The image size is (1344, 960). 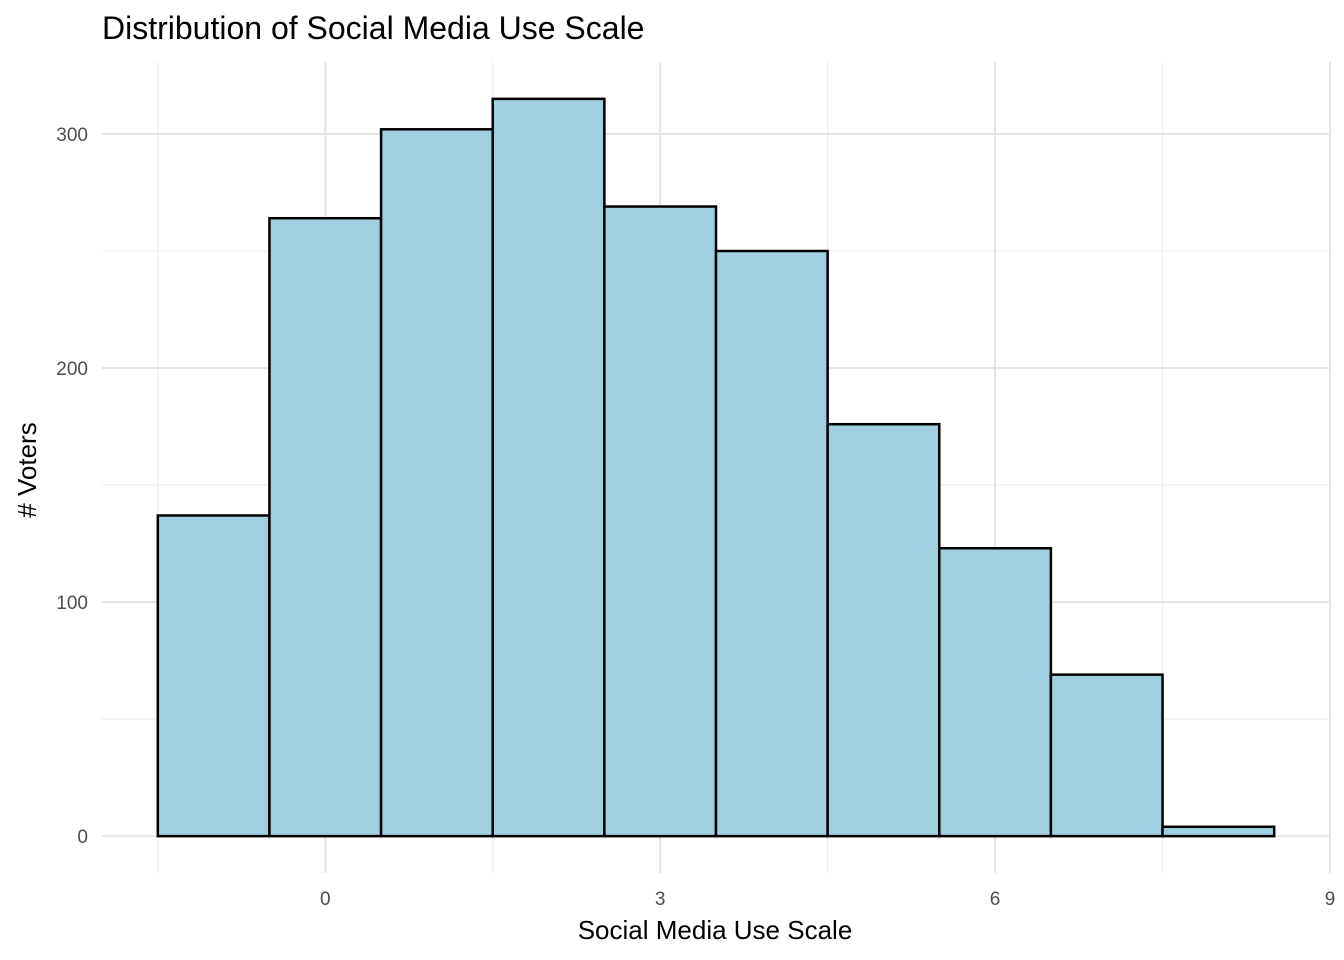 I want to click on y-tick-label: 200, so click(x=72, y=369).